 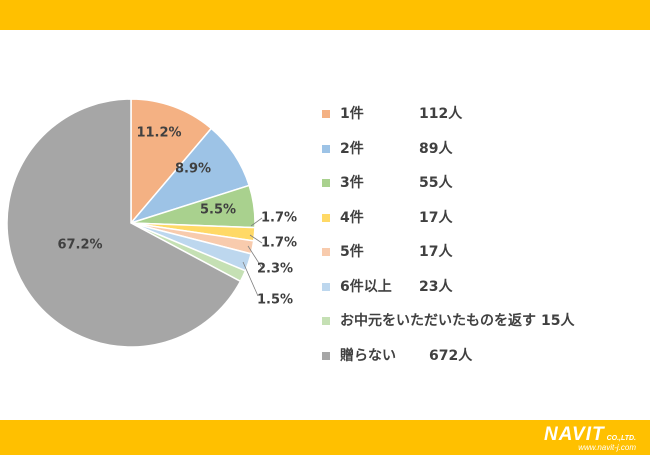 I want to click on legend-item-5: 5件 17人, so click(x=448, y=256).